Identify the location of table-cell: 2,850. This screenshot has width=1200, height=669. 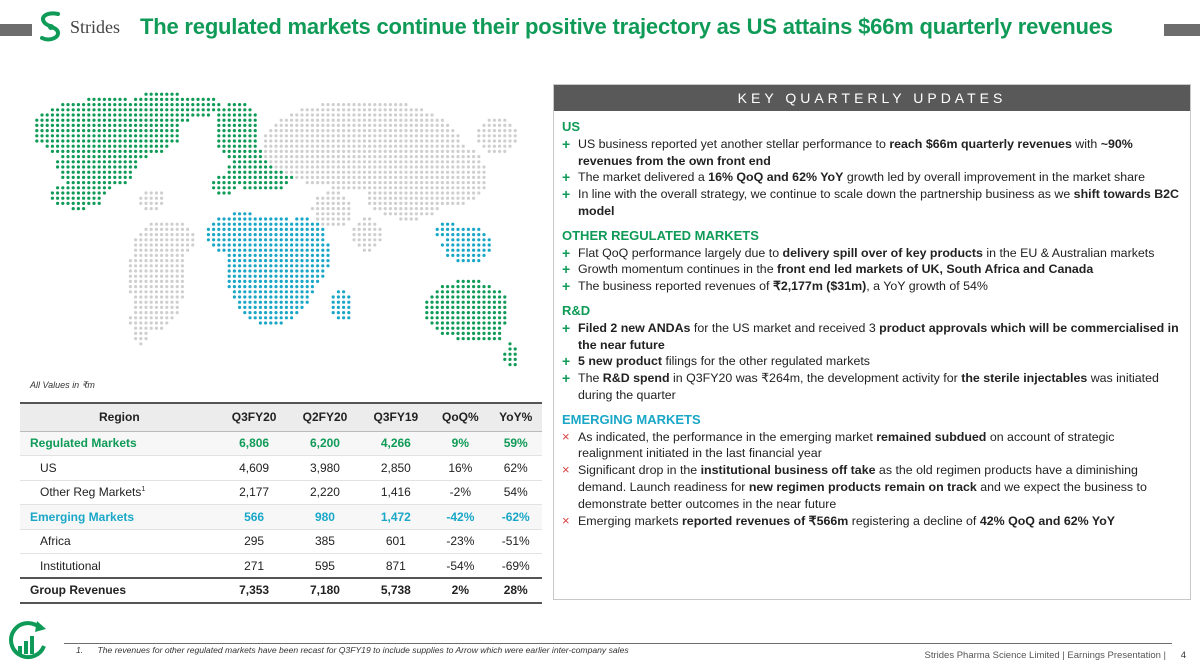
(396, 468).